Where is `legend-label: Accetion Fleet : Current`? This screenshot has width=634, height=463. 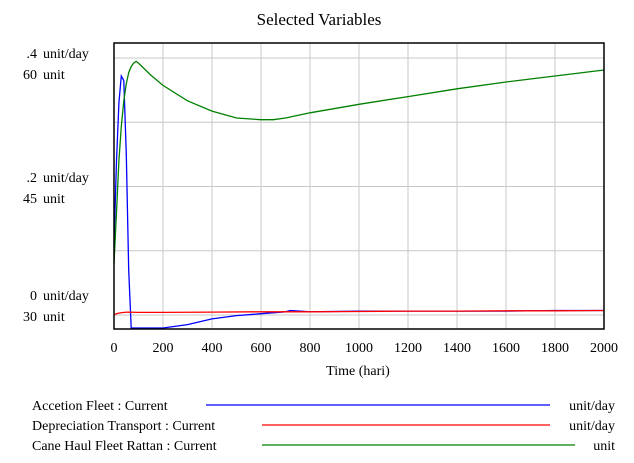 legend-label: Accetion Fleet : Current is located at coordinates (100, 406).